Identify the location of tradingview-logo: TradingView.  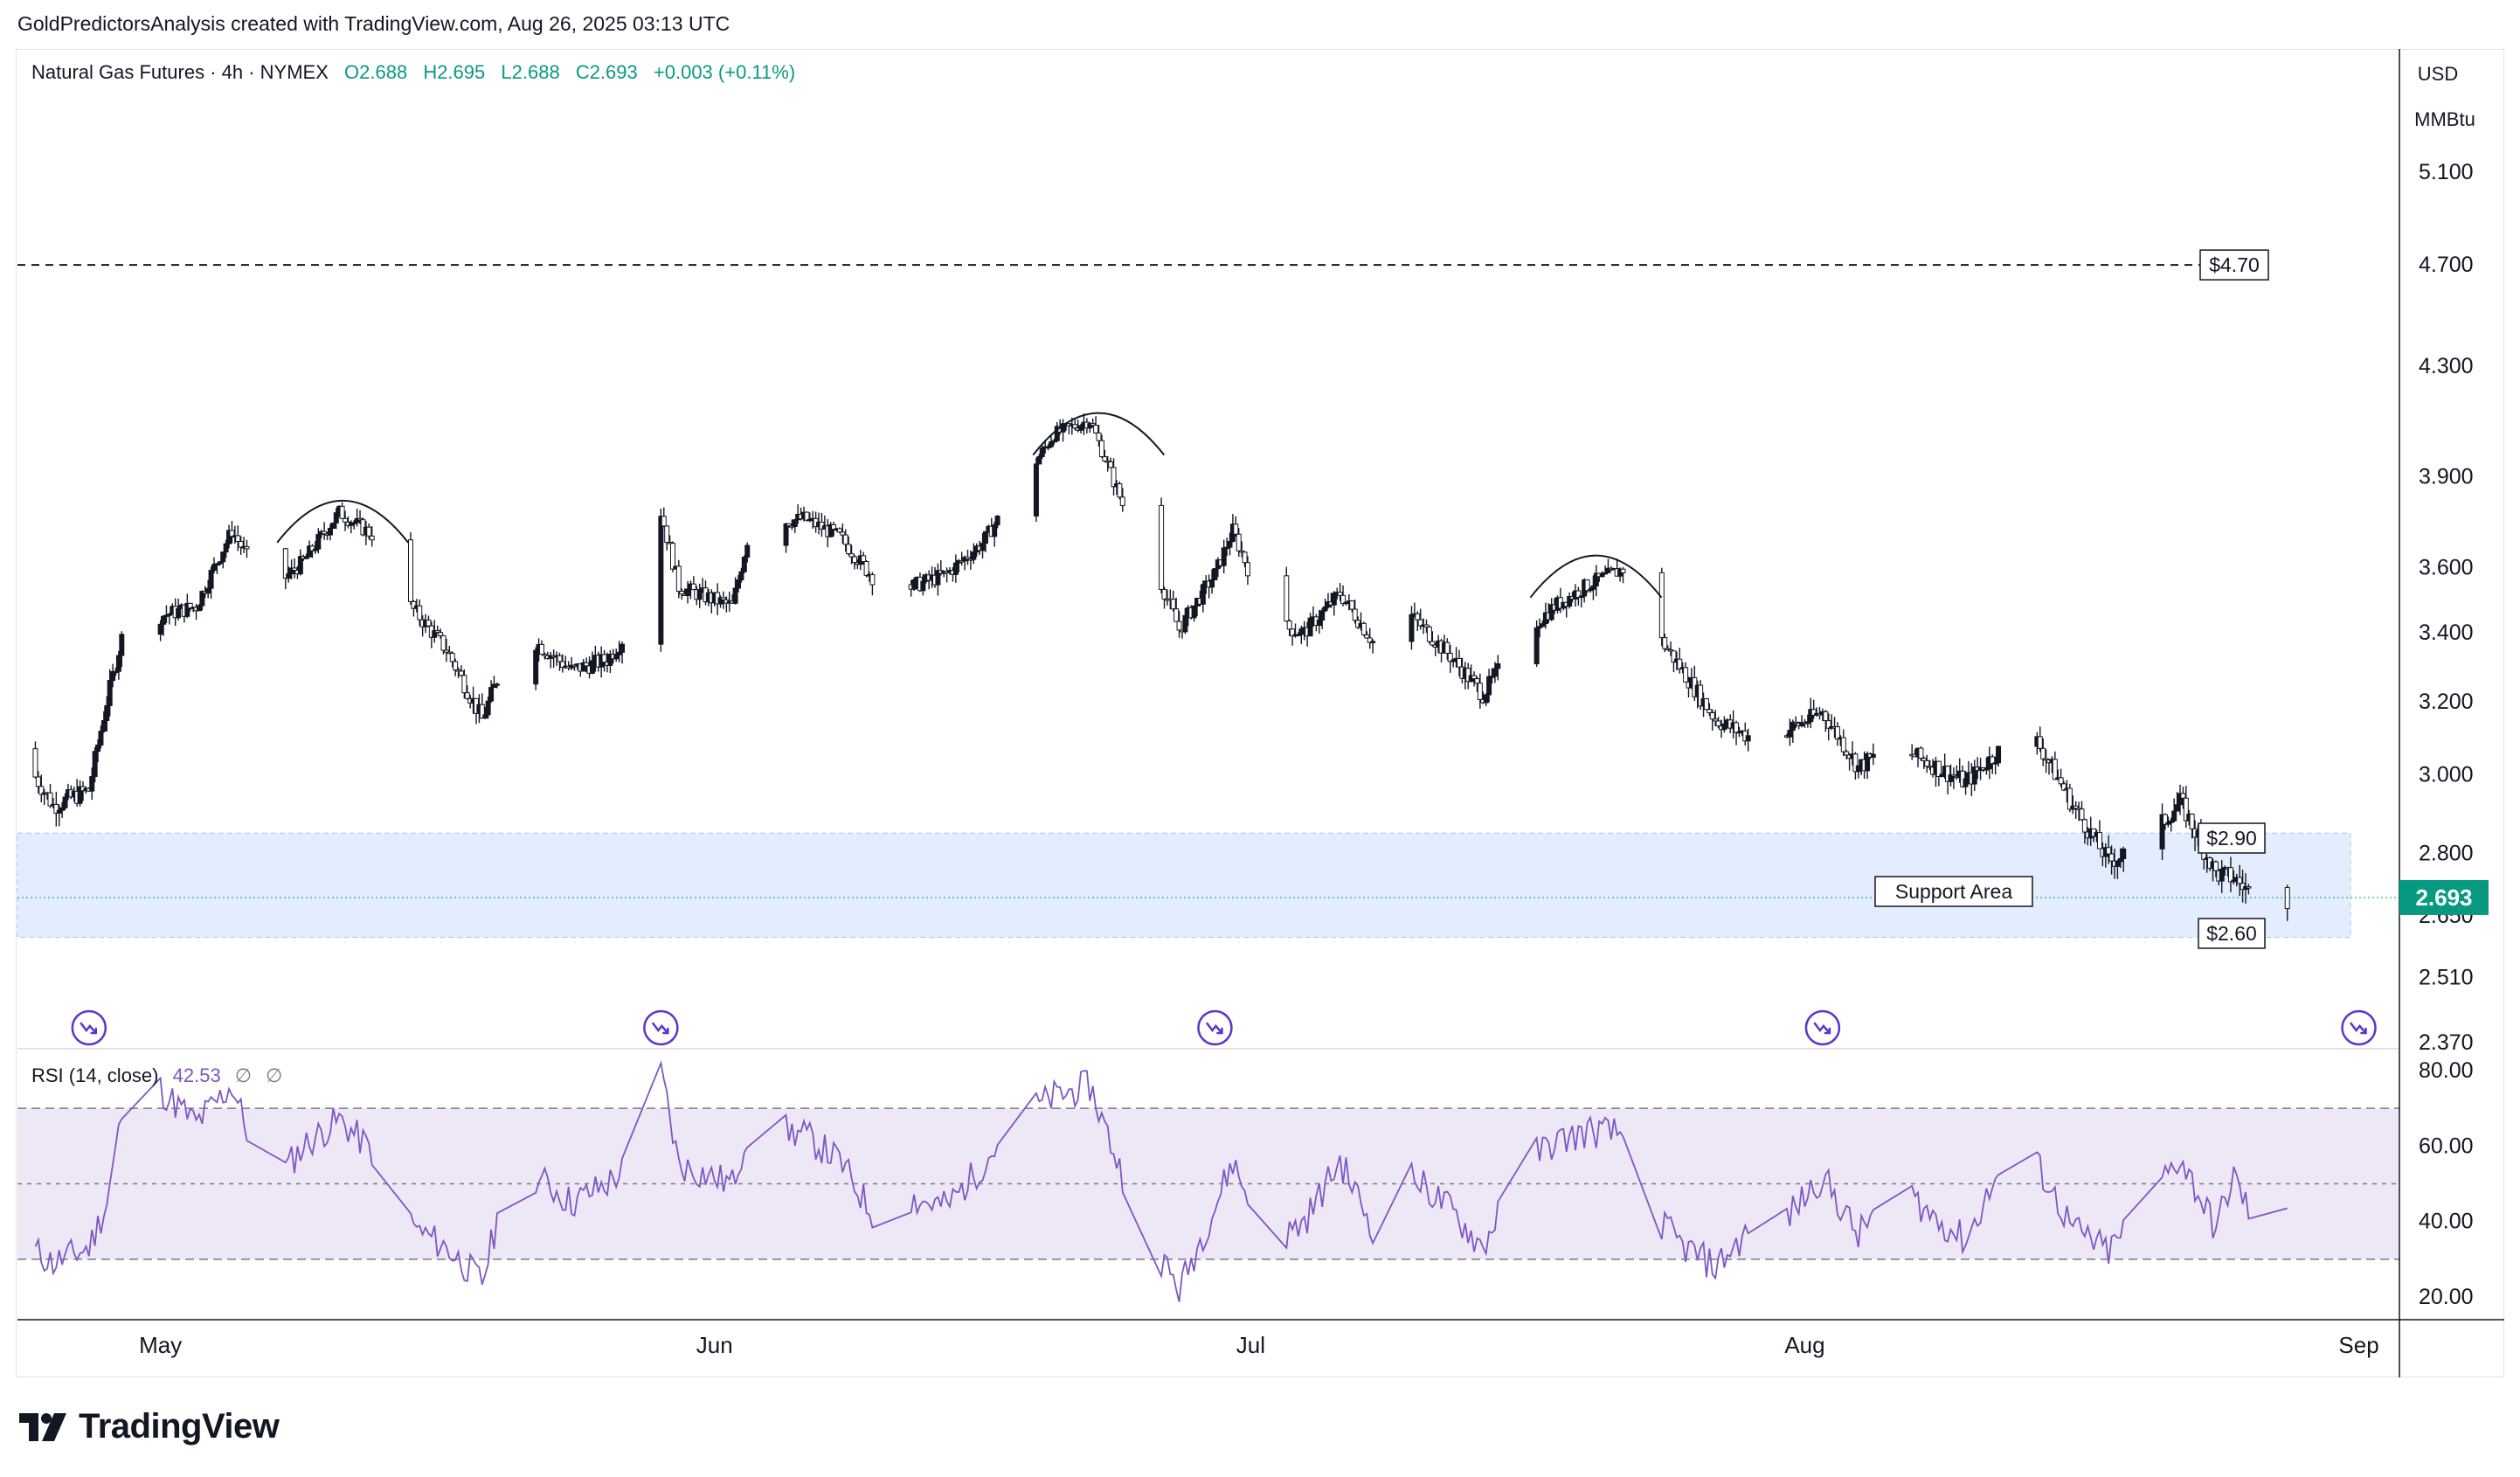
(149, 1426).